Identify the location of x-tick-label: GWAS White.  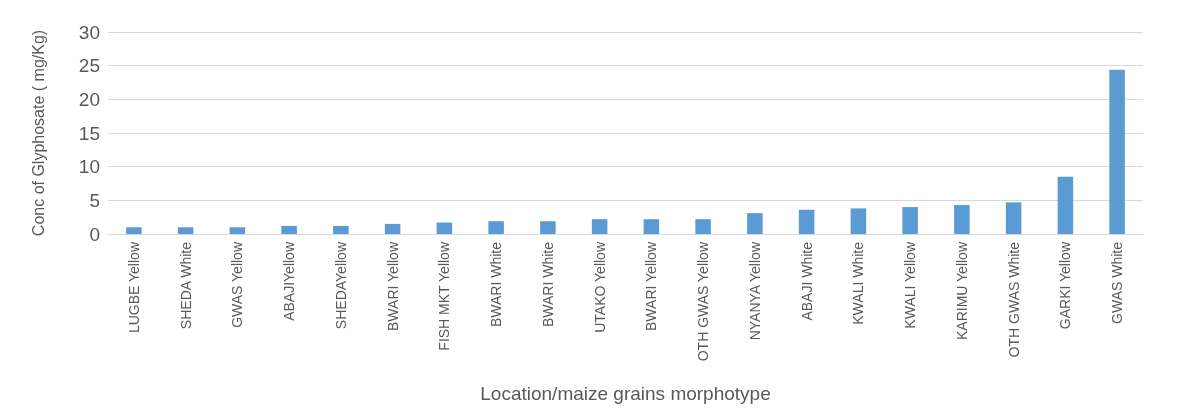
(1117, 282).